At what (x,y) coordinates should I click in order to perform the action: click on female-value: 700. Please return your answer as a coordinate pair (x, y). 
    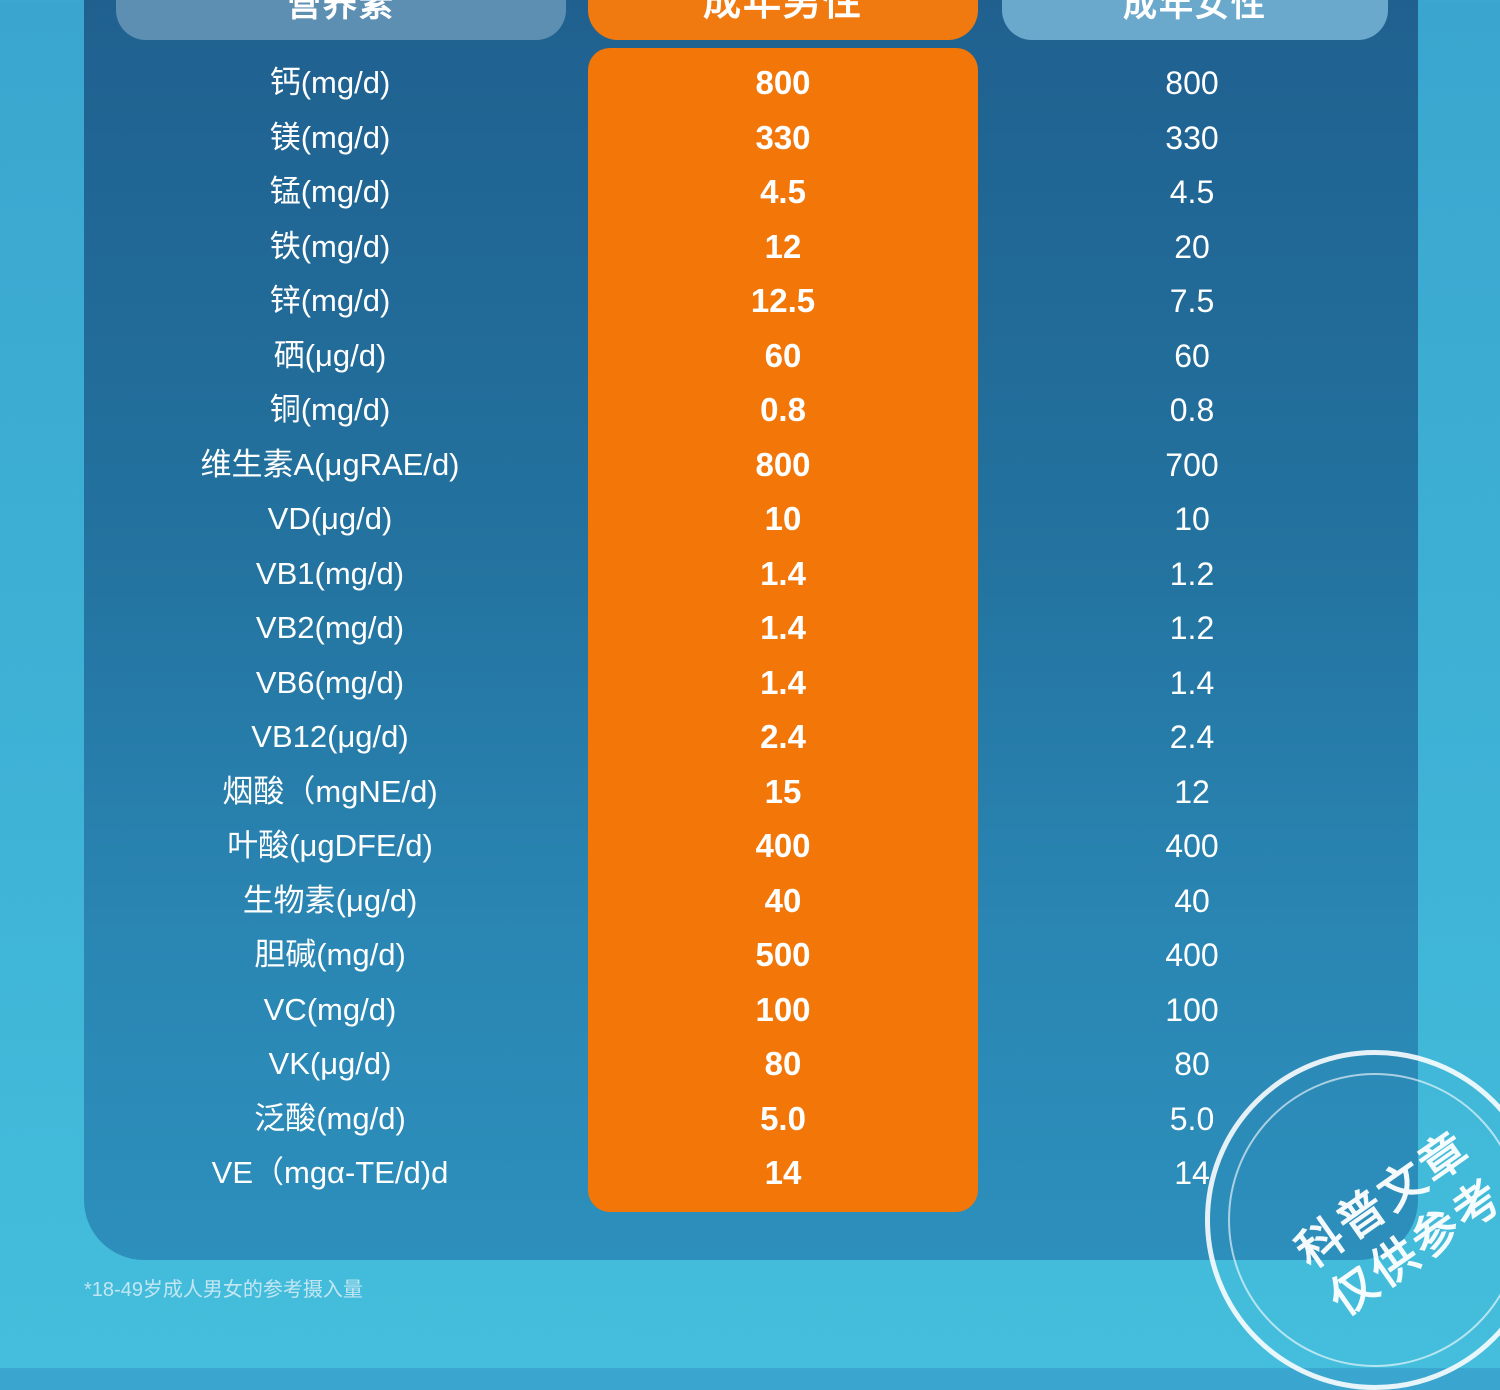
    Looking at the image, I should click on (1192, 464).